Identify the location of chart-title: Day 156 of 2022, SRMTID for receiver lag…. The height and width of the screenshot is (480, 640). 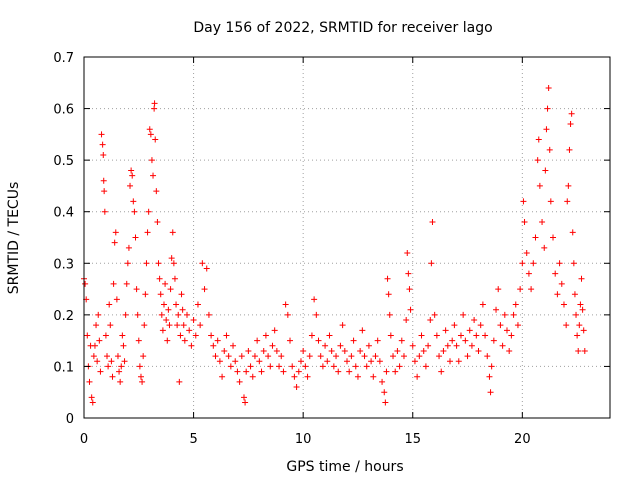
(342, 28).